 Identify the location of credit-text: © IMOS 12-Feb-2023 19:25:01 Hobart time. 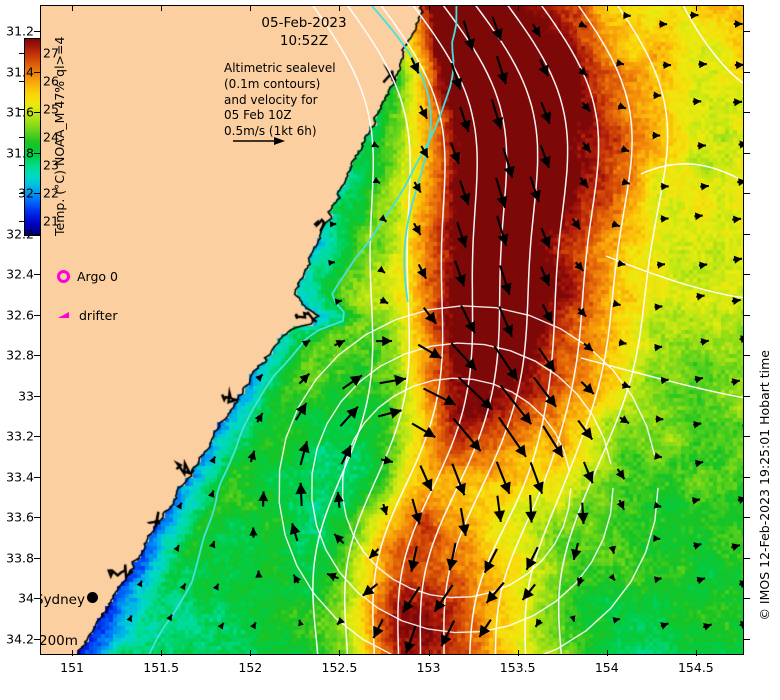
(764, 485).